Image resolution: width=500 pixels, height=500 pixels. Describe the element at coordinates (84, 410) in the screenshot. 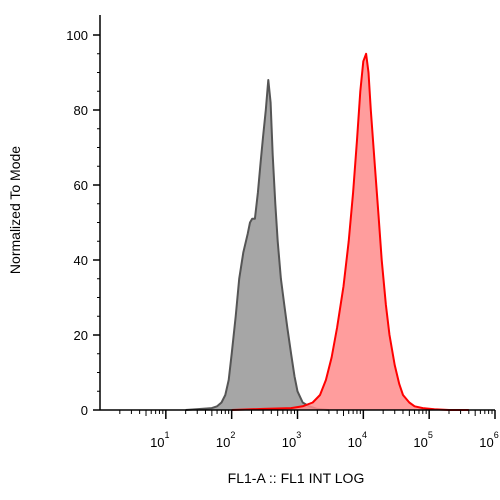

I see `y-tick-label-0: 0` at that location.